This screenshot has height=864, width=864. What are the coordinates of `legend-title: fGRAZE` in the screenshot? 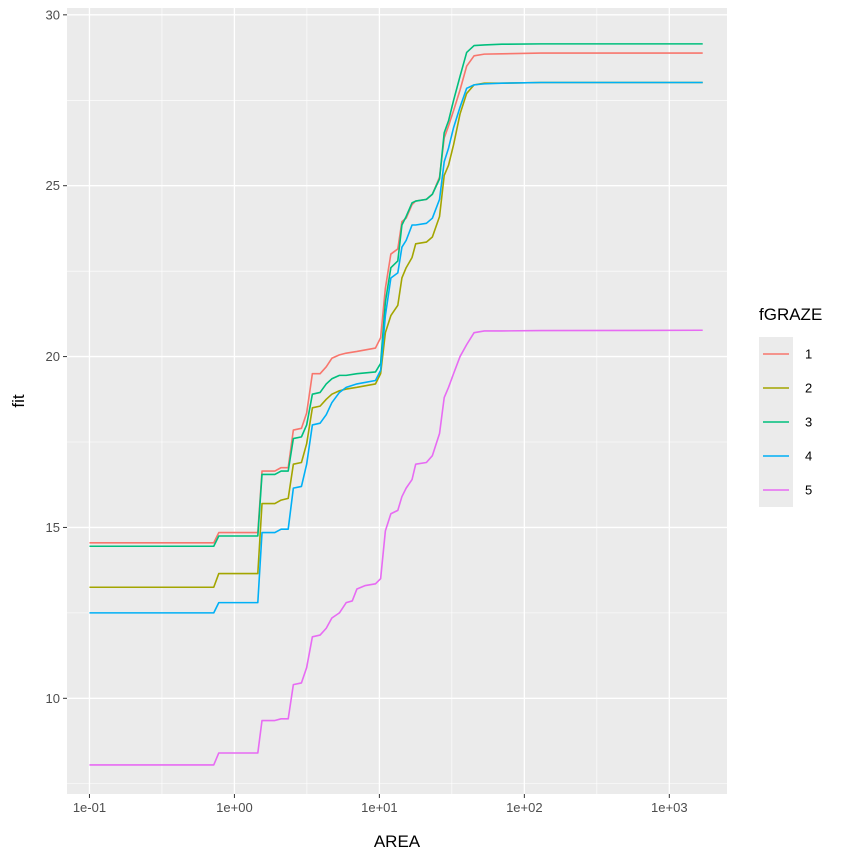 It's located at (790, 314).